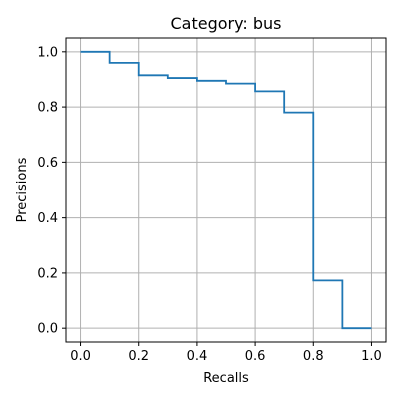  I want to click on x-axis-label: Recalls, so click(226, 378).